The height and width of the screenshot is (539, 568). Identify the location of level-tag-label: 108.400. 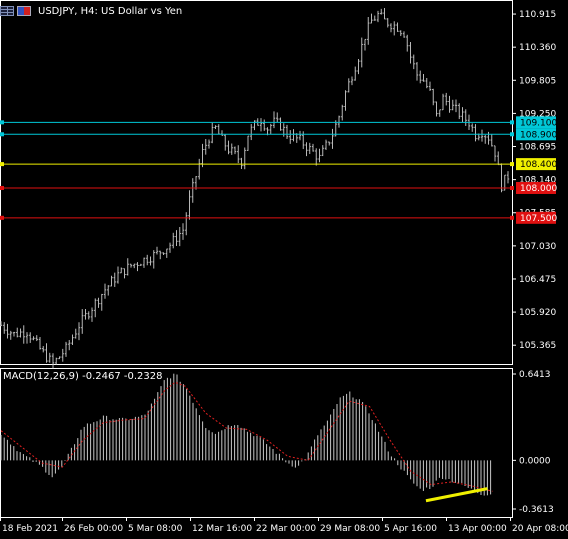
(538, 165).